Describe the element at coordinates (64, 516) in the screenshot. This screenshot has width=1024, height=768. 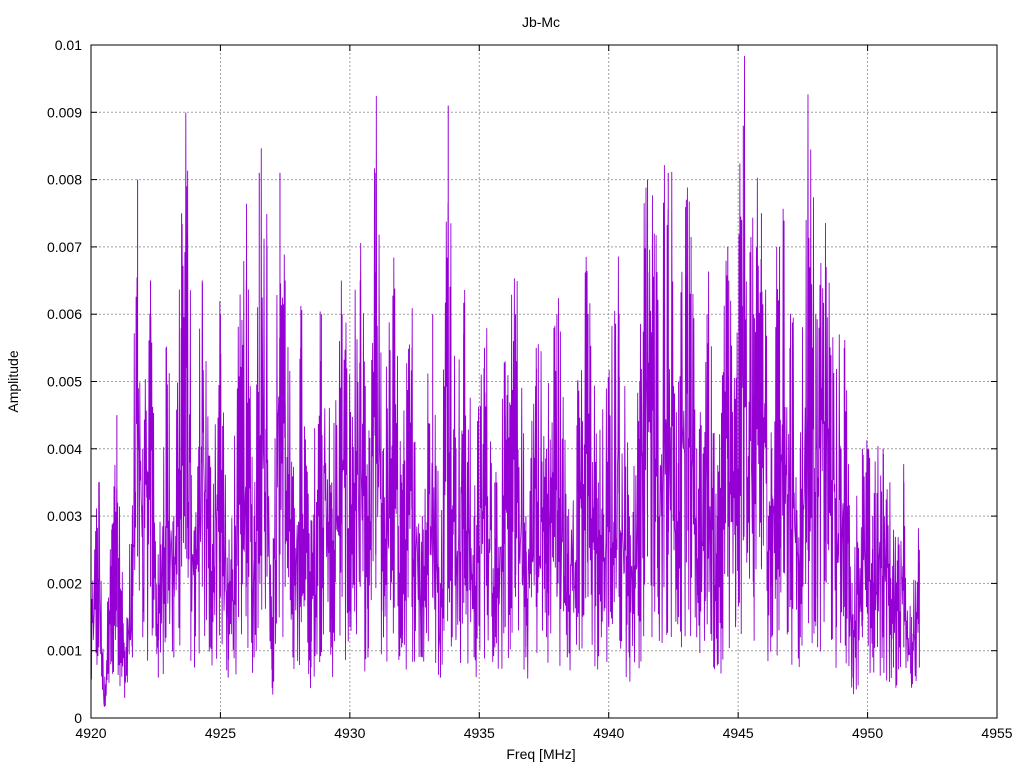
I see `y-tick-label: 0.003` at that location.